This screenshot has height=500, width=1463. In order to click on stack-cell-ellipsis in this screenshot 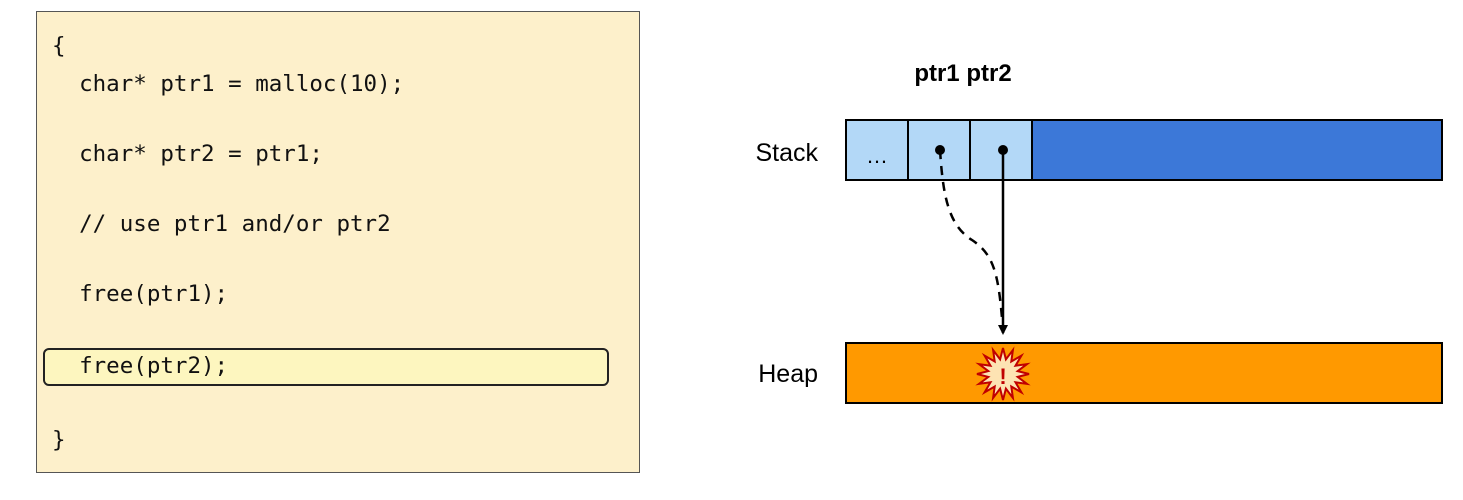, I will do `click(877, 150)`.